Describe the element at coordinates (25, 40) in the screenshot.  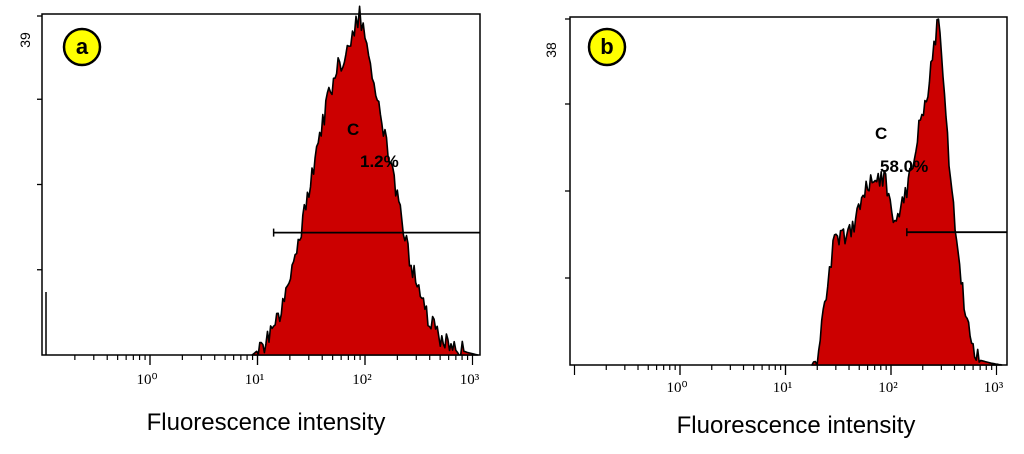
I see `y-max-label: 39` at that location.